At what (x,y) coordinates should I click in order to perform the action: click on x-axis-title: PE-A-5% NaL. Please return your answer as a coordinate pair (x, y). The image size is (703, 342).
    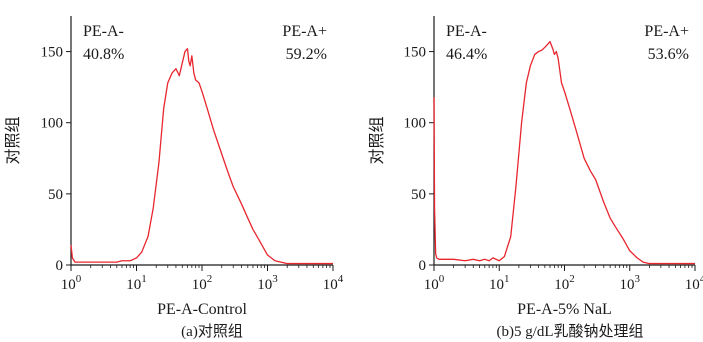
    Looking at the image, I should click on (564, 309).